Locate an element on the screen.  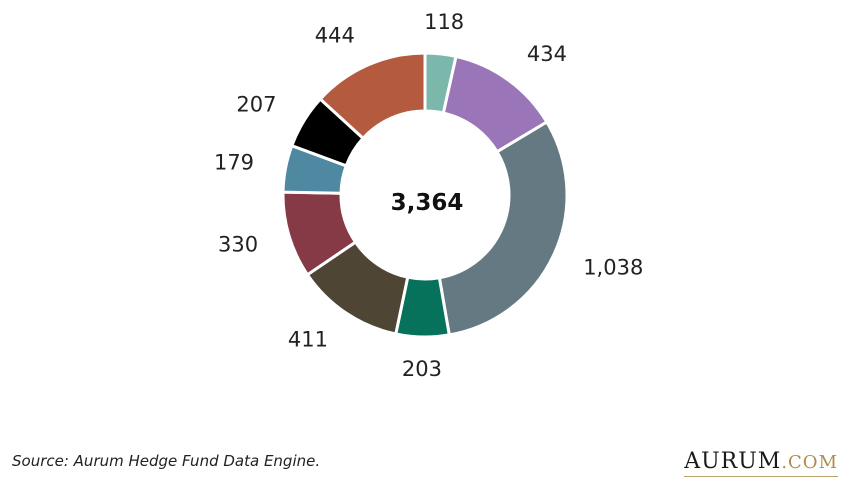
slice-label-1: 434 is located at coordinates (547, 54).